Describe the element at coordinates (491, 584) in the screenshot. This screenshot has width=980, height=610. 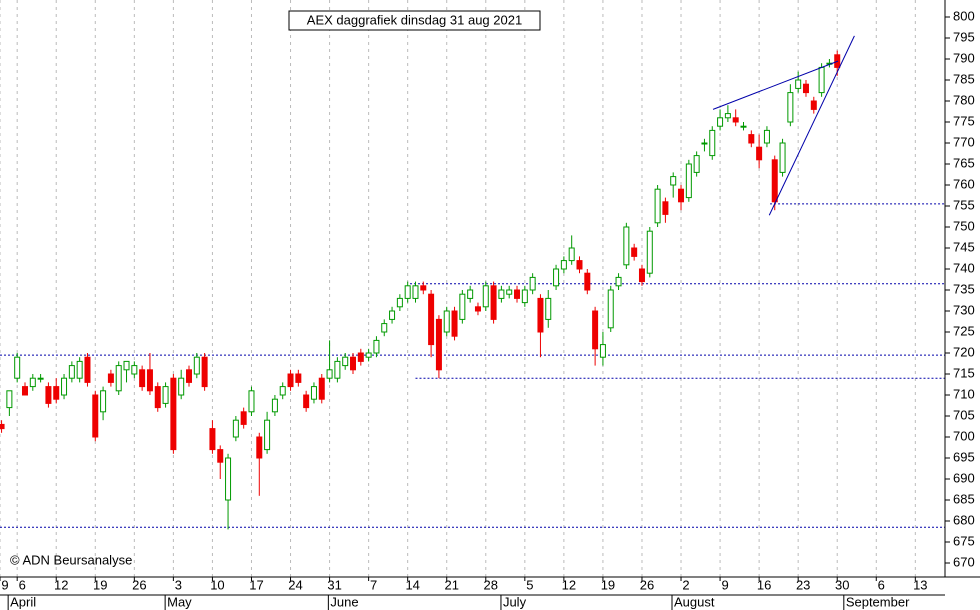
I see `x-tick-label: 28` at that location.